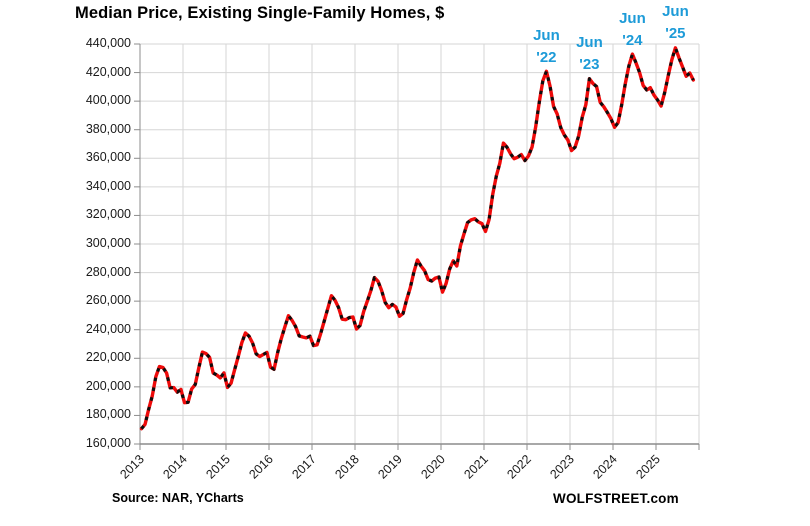 The height and width of the screenshot is (526, 810). Describe the element at coordinates (632, 40) in the screenshot. I see `annotation-year: '24` at that location.